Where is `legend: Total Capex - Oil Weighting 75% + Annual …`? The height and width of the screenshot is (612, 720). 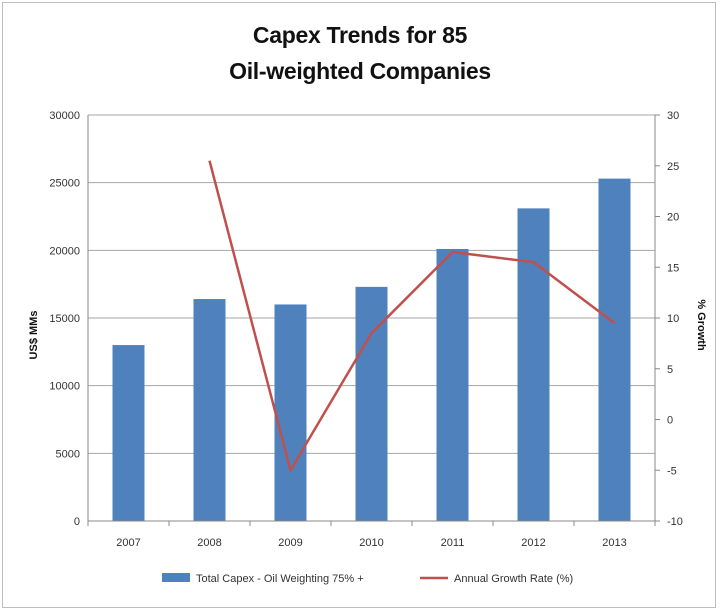 legend: Total Capex - Oil Weighting 75% + Annual … is located at coordinates (367, 579).